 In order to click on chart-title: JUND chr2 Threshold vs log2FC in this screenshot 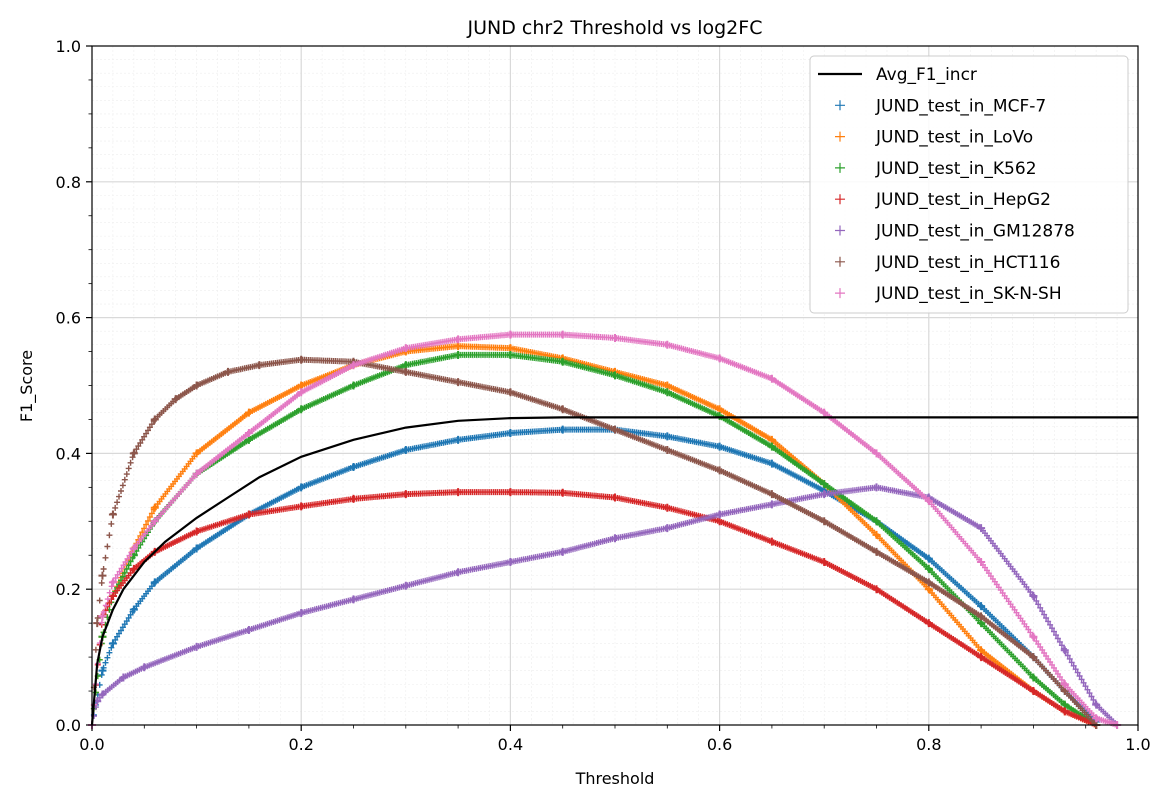, I will do `click(615, 28)`.